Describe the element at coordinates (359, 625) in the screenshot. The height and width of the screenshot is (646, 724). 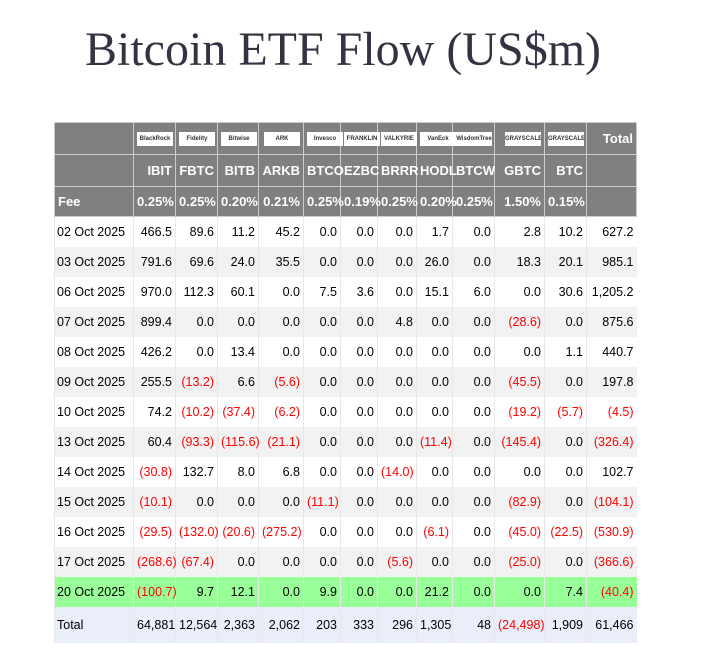
I see `total-cell: 333` at that location.